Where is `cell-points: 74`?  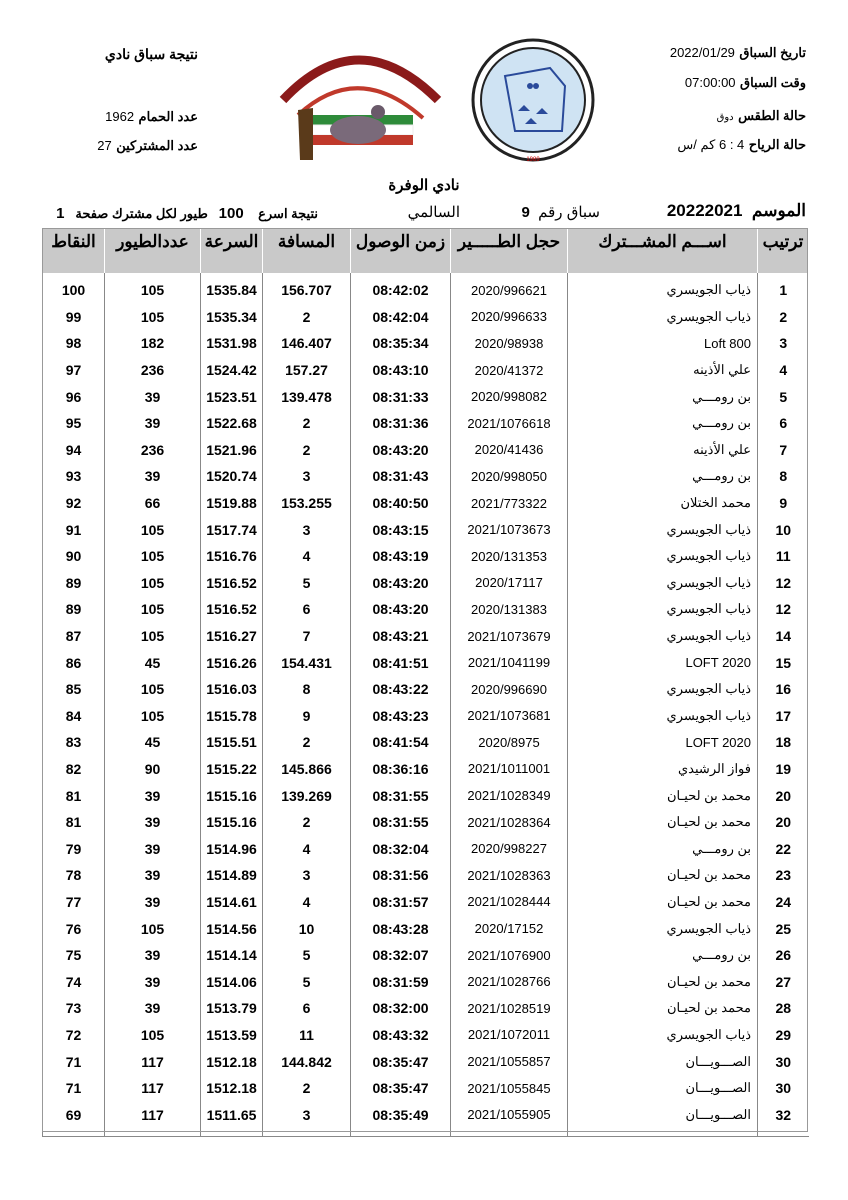
cell-points: 74 is located at coordinates (73, 982).